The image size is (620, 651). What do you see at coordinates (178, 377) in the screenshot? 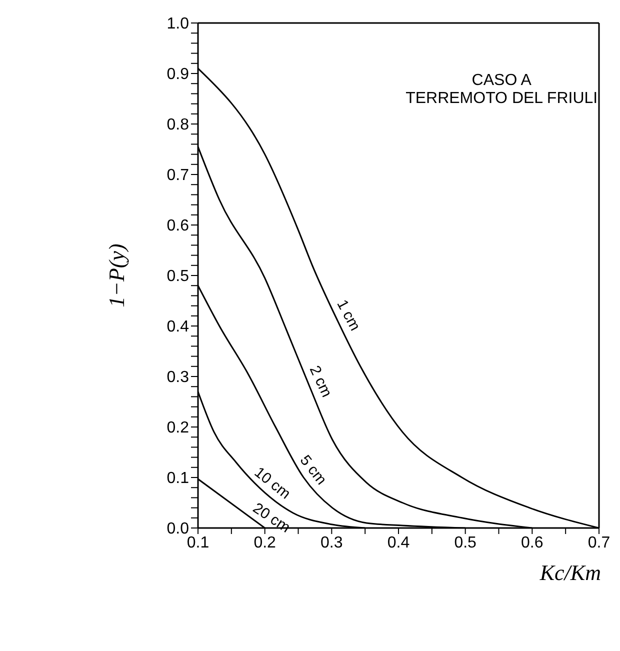
I see `y-tick-label: 0.3` at bounding box center [178, 377].